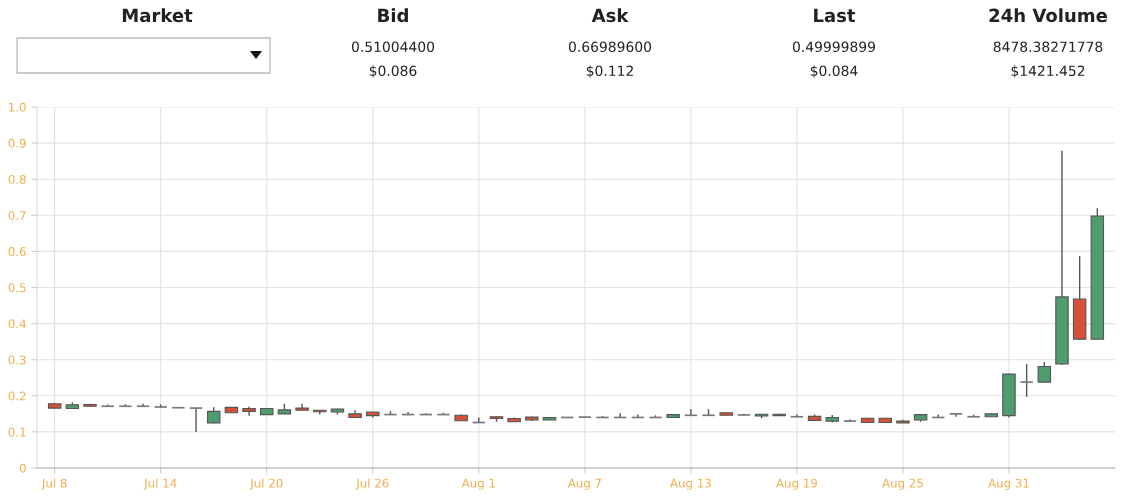 The width and height of the screenshot is (1145, 500). What do you see at coordinates (393, 71) in the screenshot?
I see `text: $0.086` at bounding box center [393, 71].